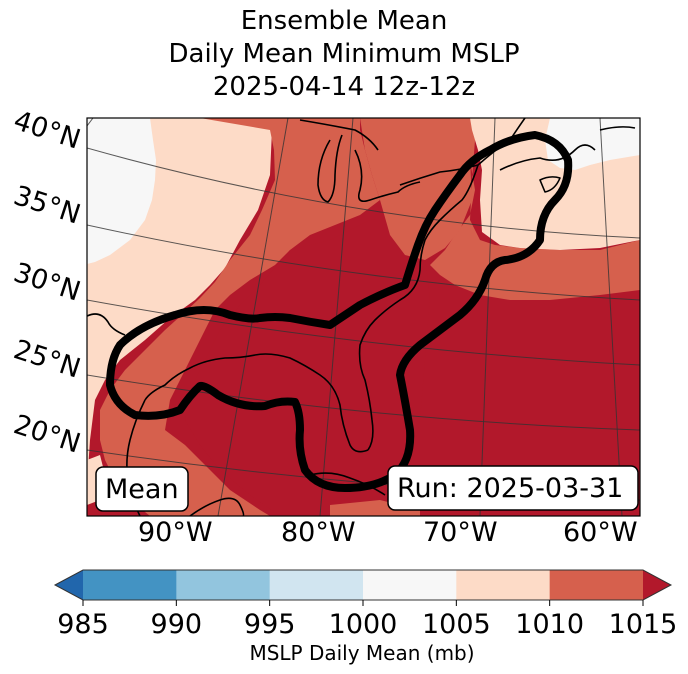  What do you see at coordinates (121, 191) in the screenshot?
I see `field-1000-1005-west` at bounding box center [121, 191].